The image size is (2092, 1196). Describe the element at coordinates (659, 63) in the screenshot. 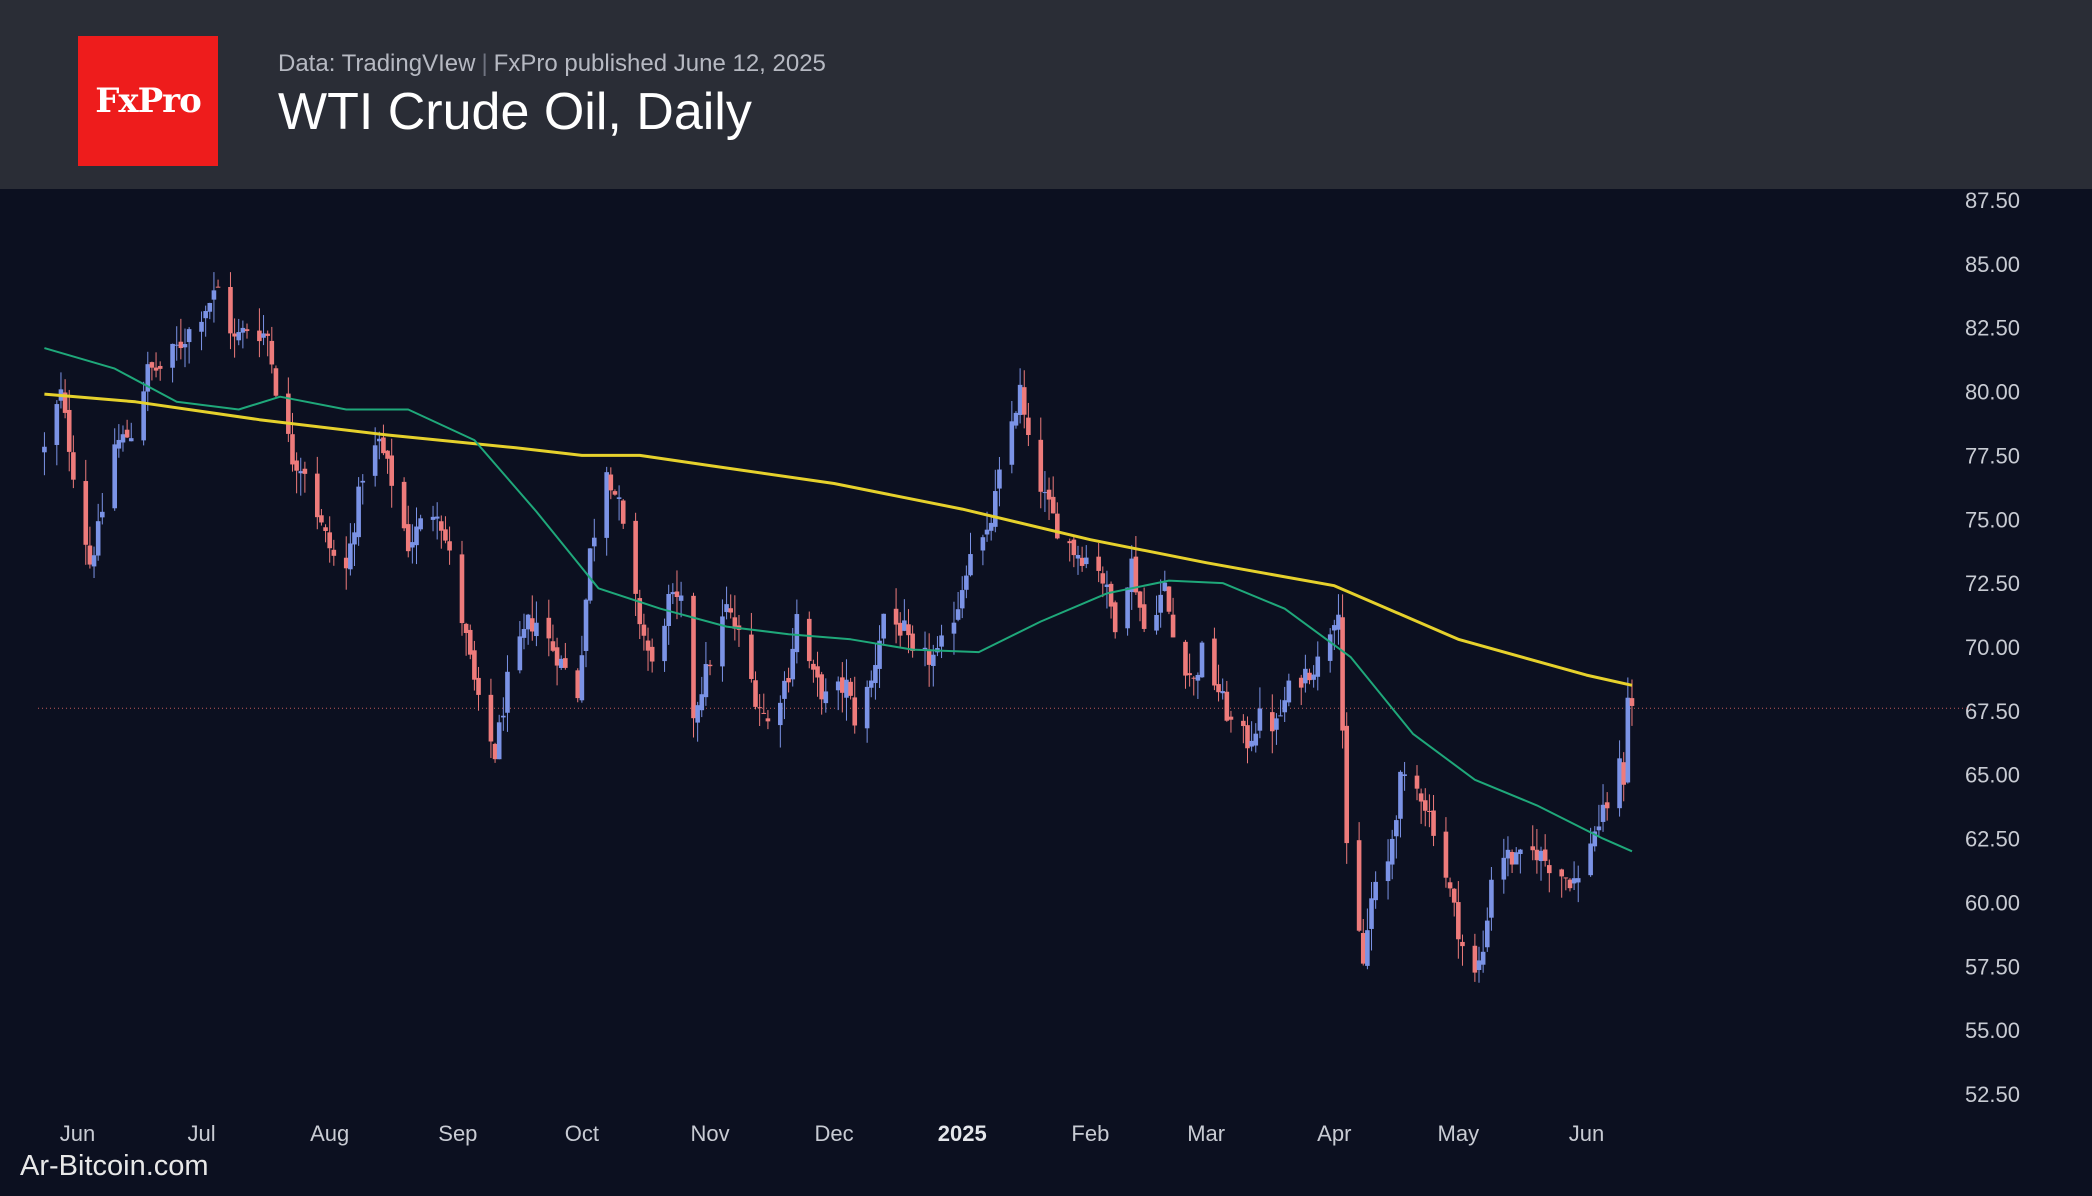

I see `published-date: FxPro published June 12, 2025` at that location.